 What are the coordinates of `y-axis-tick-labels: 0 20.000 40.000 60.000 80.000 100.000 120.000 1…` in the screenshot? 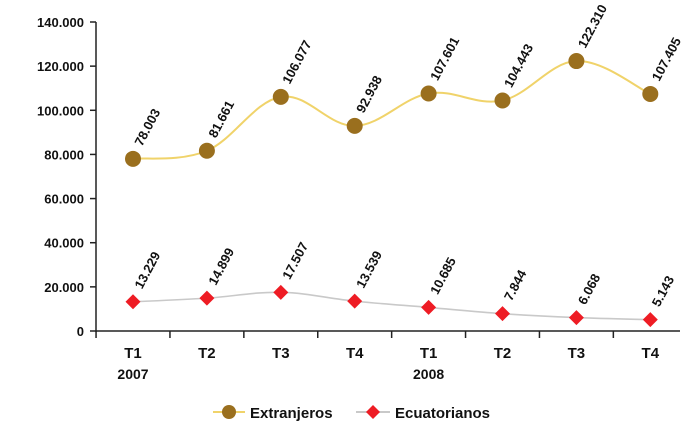 It's located at (60, 177).